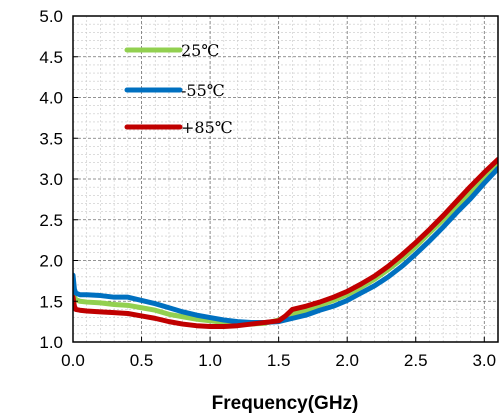 The image size is (501, 419). Describe the element at coordinates (142, 360) in the screenshot. I see `x-tick-label: 0.5` at that location.